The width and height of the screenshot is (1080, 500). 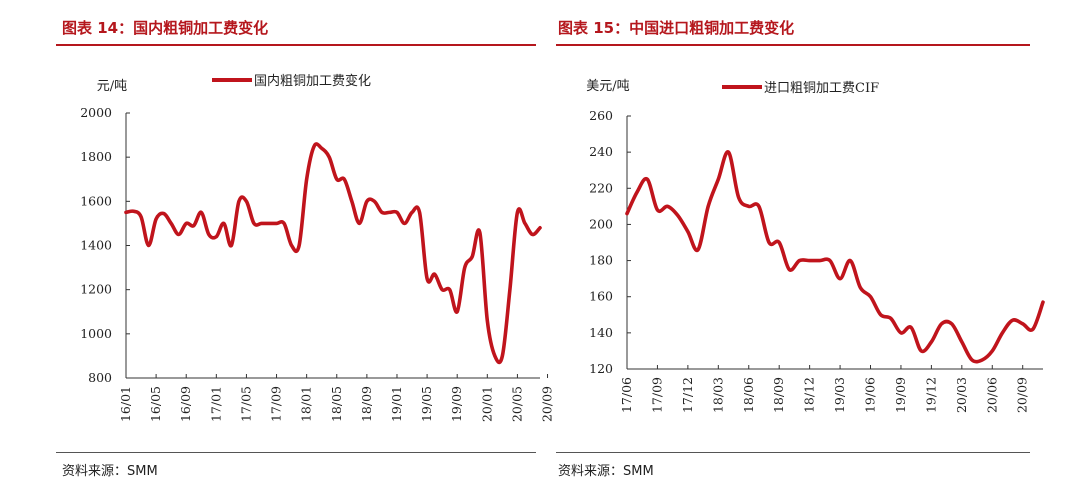 I want to click on figure-14-title: 图表 14：国内粗铜加工费变化, so click(x=165, y=28).